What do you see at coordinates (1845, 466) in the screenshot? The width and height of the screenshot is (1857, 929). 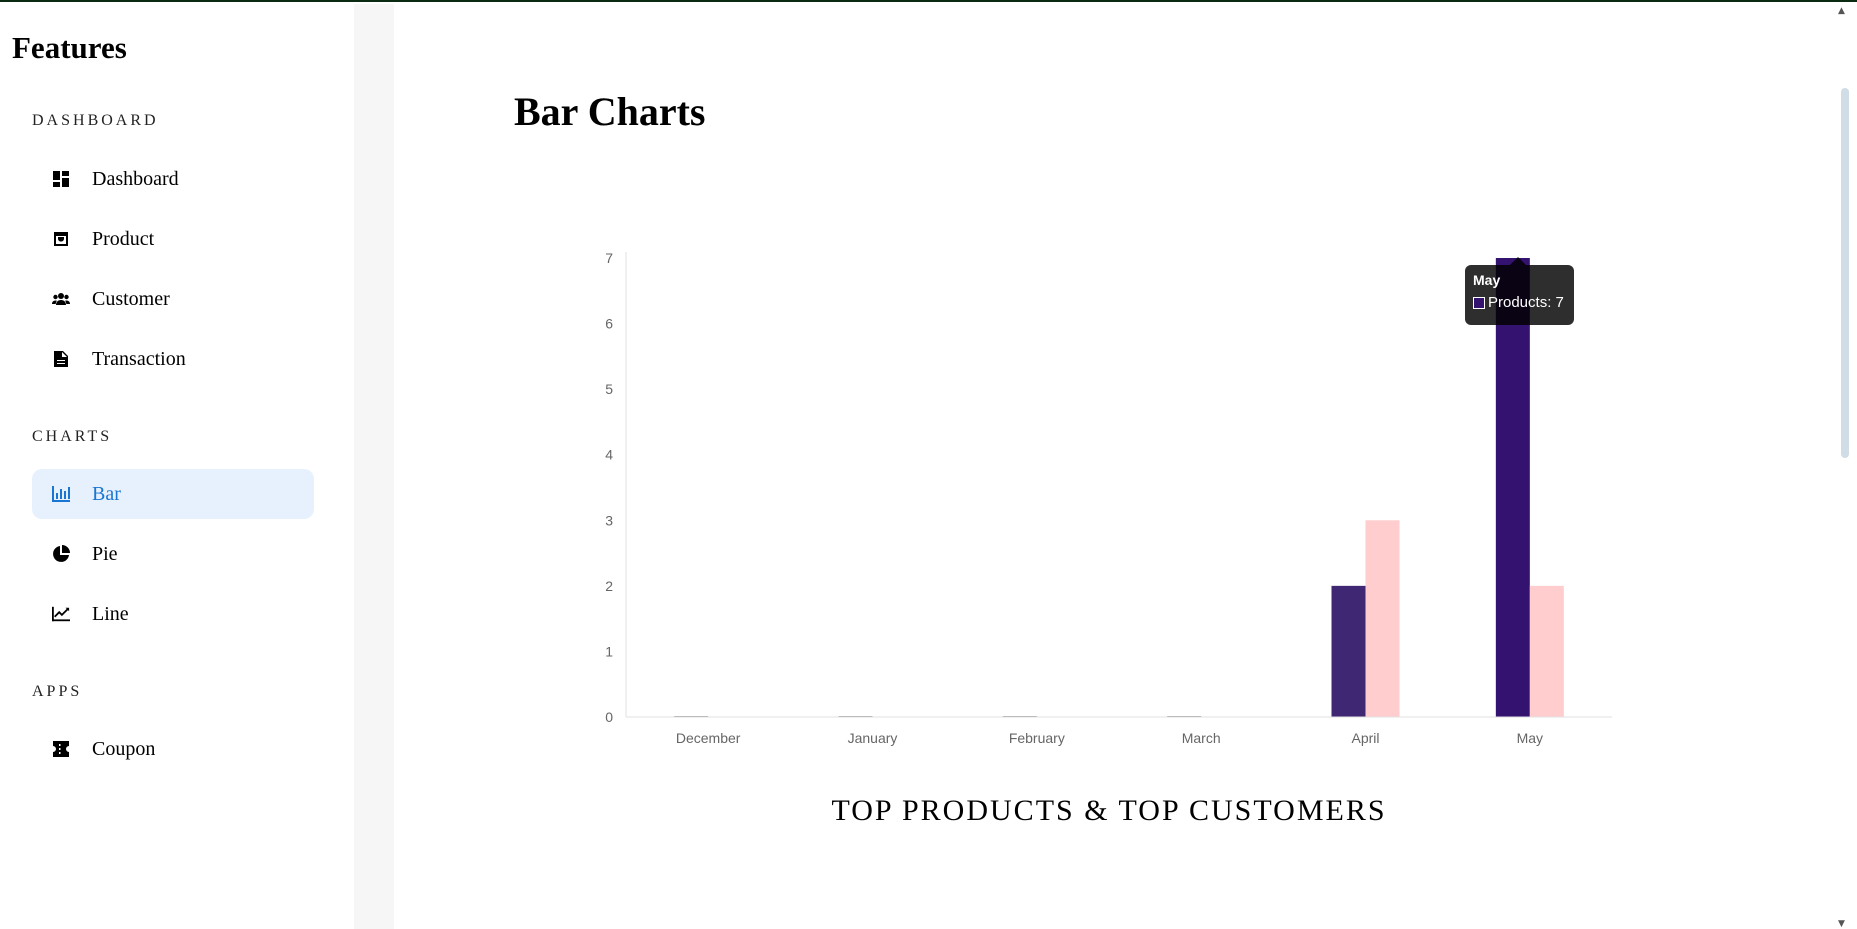 I see `vertical-scrollbar: ▲ ▼` at bounding box center [1845, 466].